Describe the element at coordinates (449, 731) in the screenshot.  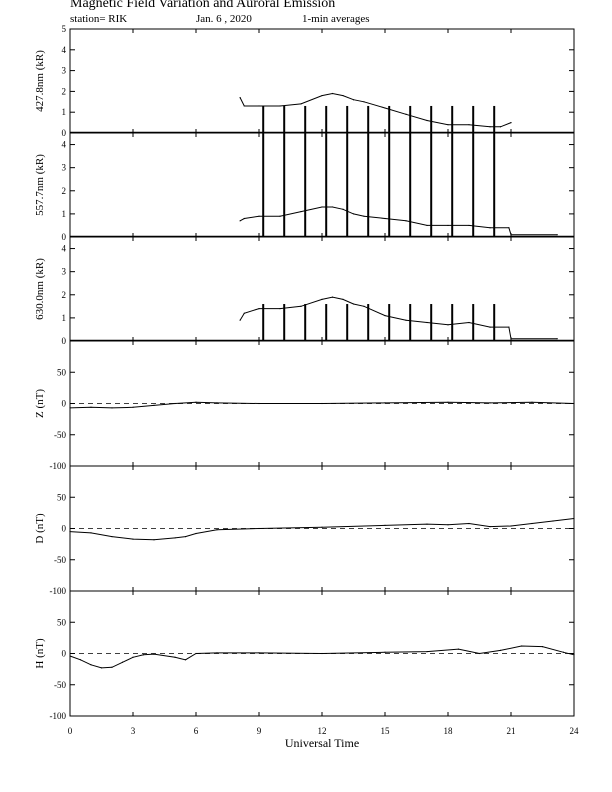
I see `x-tick-label: 18` at that location.